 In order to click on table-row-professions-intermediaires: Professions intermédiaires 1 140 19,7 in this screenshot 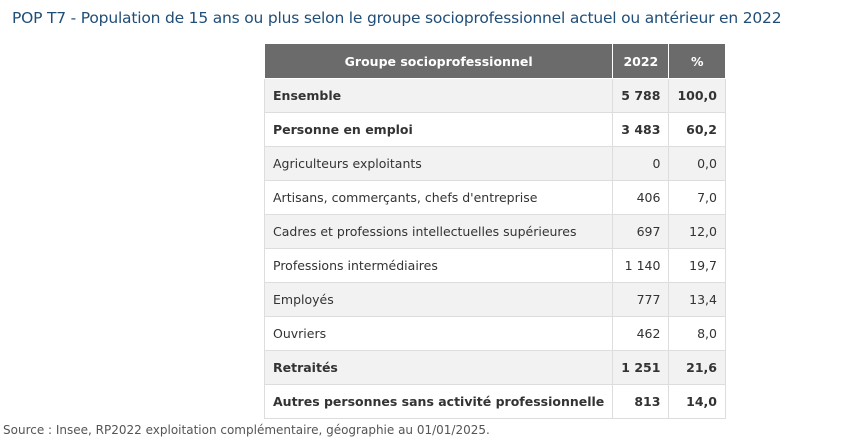, I will do `click(494, 265)`.